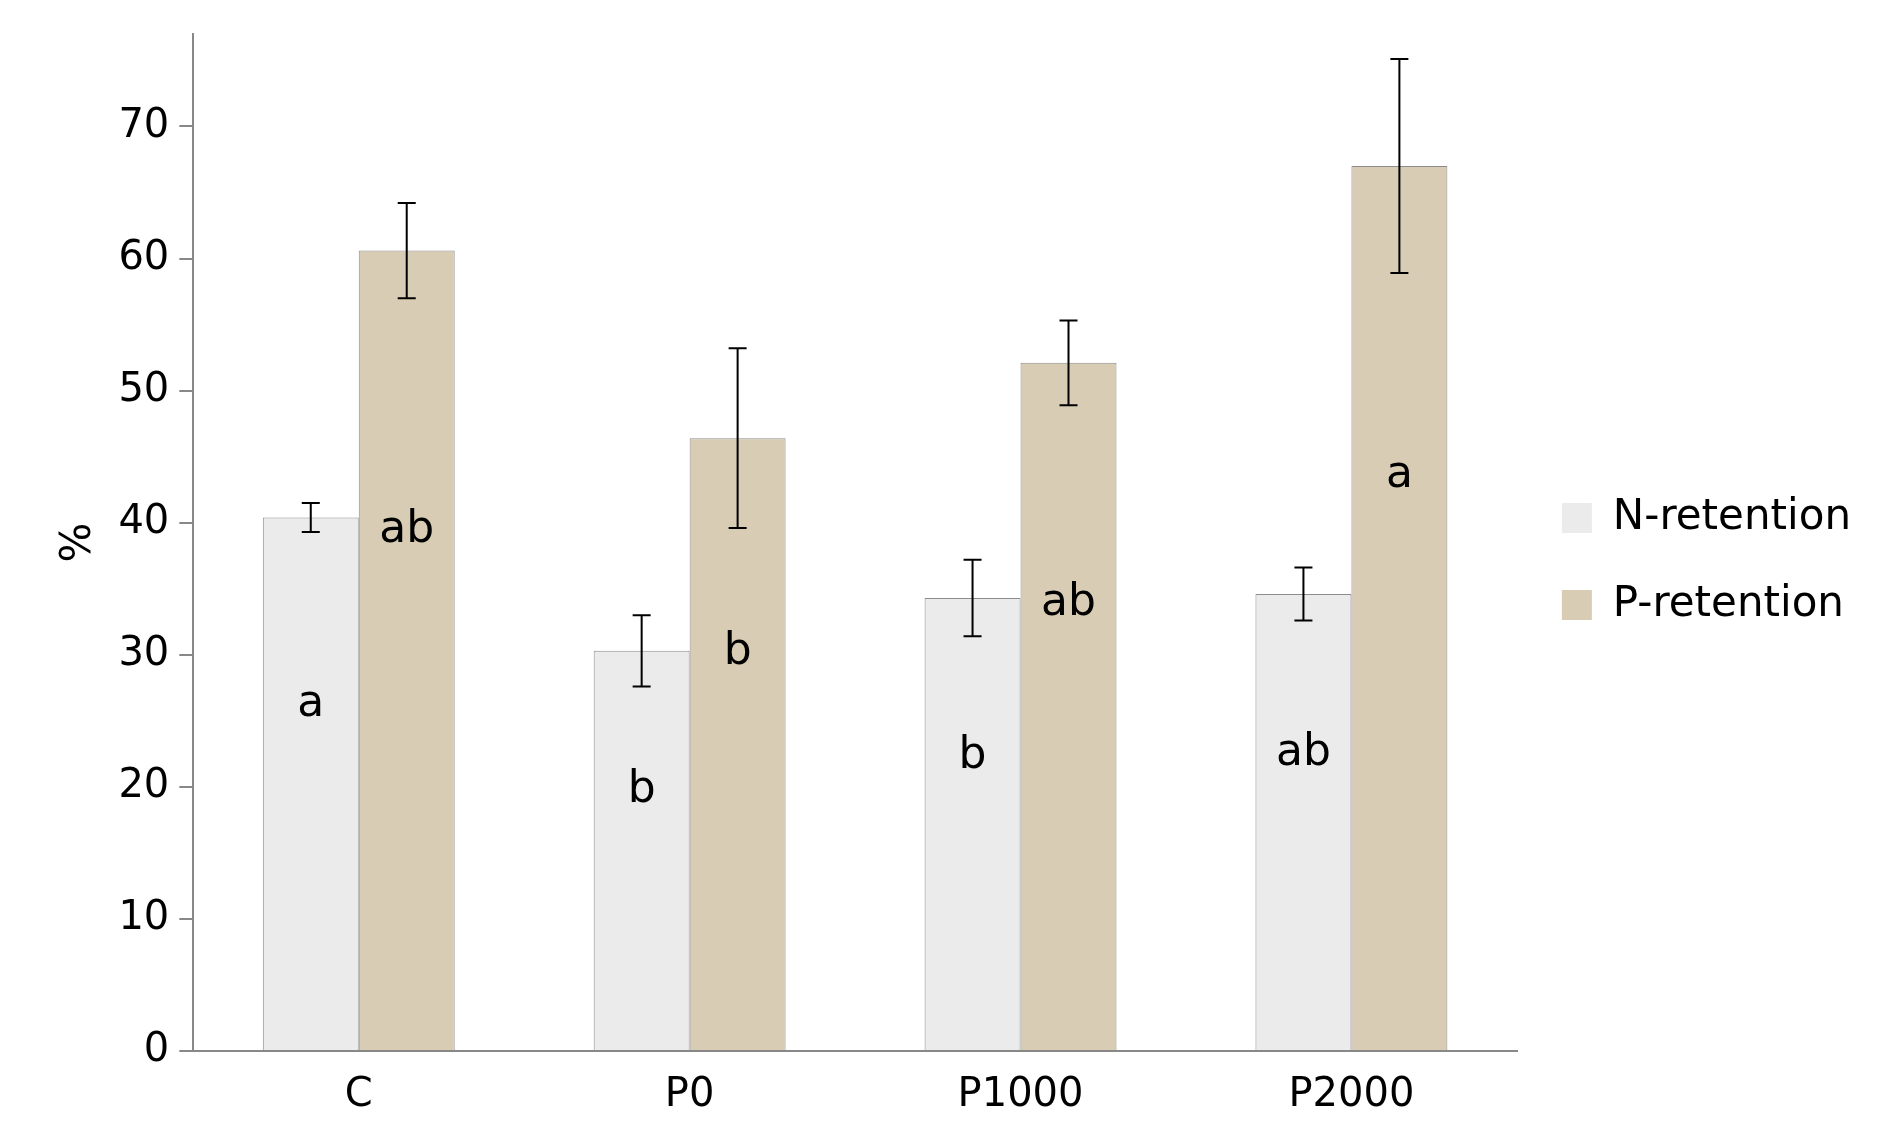 The image size is (1901, 1123). I want to click on x-tick-label: P2000, so click(1351, 1092).